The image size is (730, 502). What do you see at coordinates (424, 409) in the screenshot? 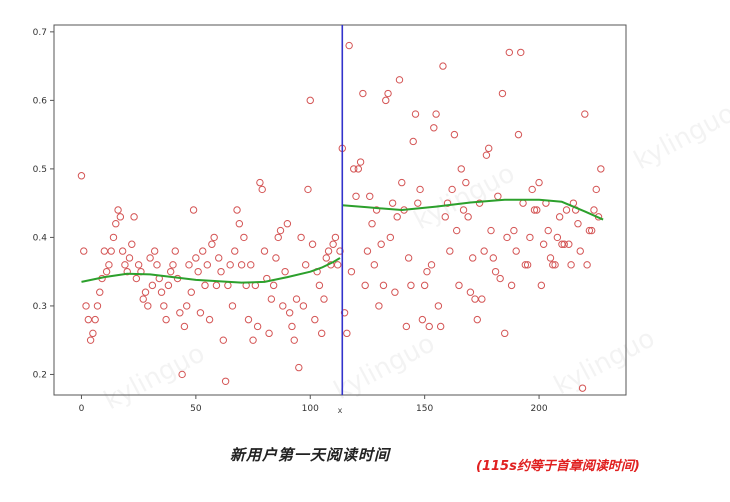
I see `x-tick-label: 150` at bounding box center [424, 409].